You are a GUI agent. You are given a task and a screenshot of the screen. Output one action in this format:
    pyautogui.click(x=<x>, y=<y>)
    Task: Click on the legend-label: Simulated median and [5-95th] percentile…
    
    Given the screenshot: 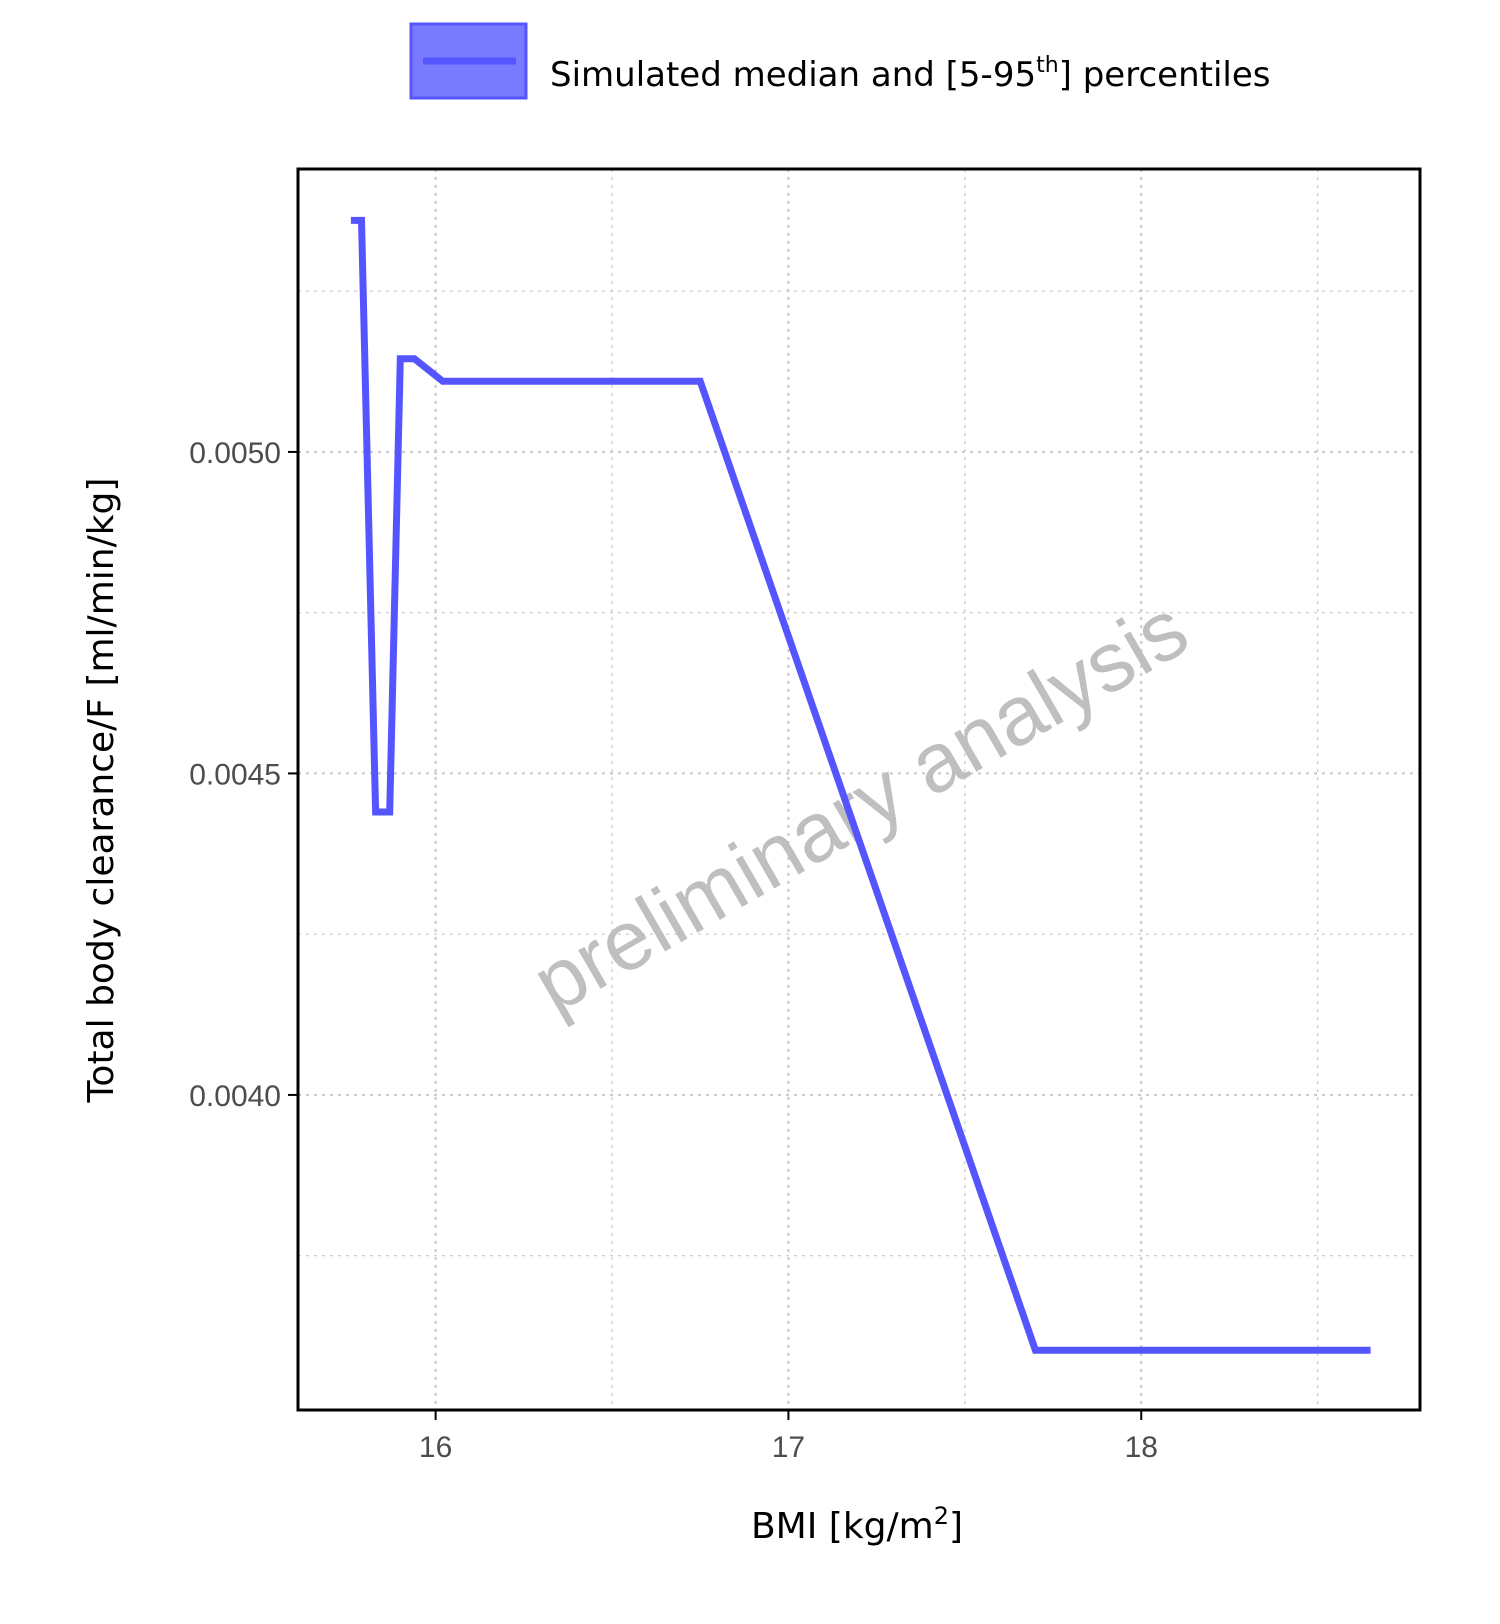 What is the action you would take?
    pyautogui.click(x=910, y=74)
    